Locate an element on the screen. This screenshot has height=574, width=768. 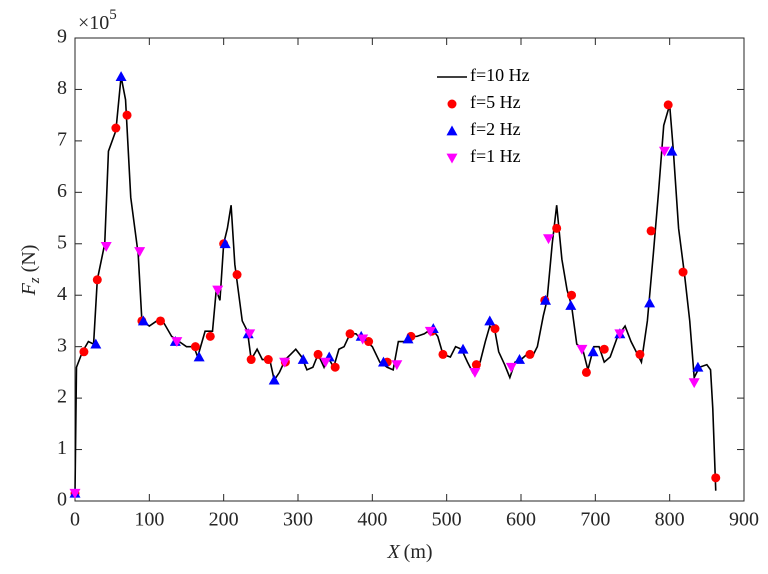
x-axis-label: X (m) is located at coordinates (409, 552).